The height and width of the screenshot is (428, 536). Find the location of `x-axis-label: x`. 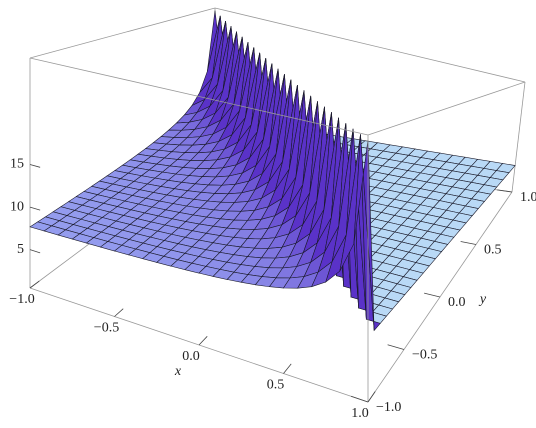

x-axis-label: x is located at coordinates (178, 371).